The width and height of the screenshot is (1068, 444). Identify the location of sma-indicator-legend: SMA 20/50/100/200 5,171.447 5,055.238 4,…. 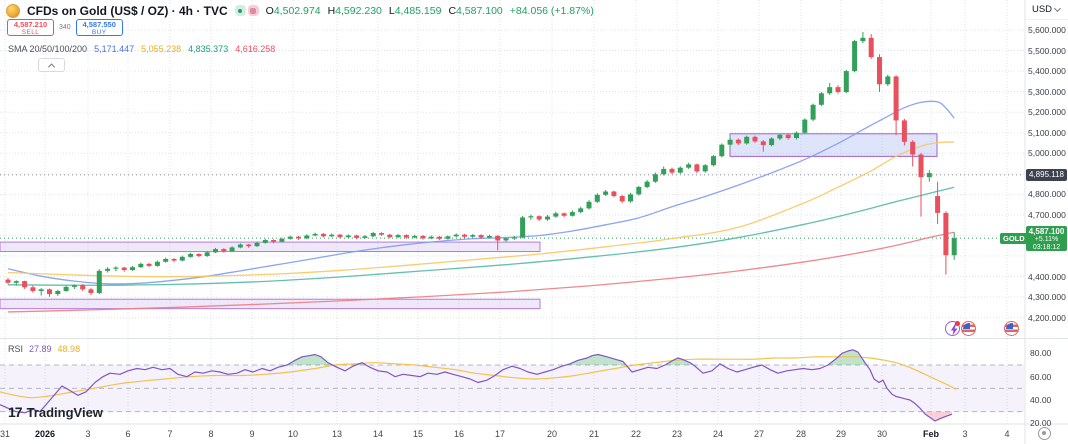
(141, 49).